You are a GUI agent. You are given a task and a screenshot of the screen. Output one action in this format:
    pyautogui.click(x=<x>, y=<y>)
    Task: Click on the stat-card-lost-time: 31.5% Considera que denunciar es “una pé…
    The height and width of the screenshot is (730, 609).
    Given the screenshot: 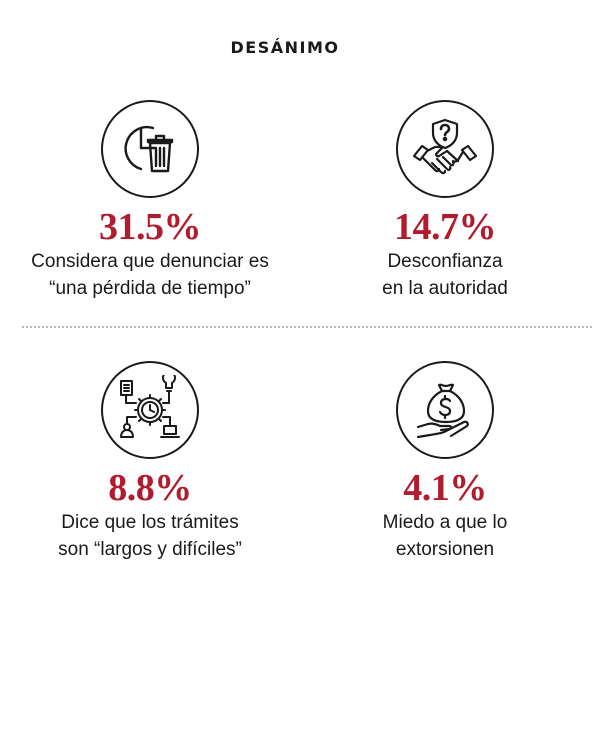 What is the action you would take?
    pyautogui.click(x=150, y=201)
    